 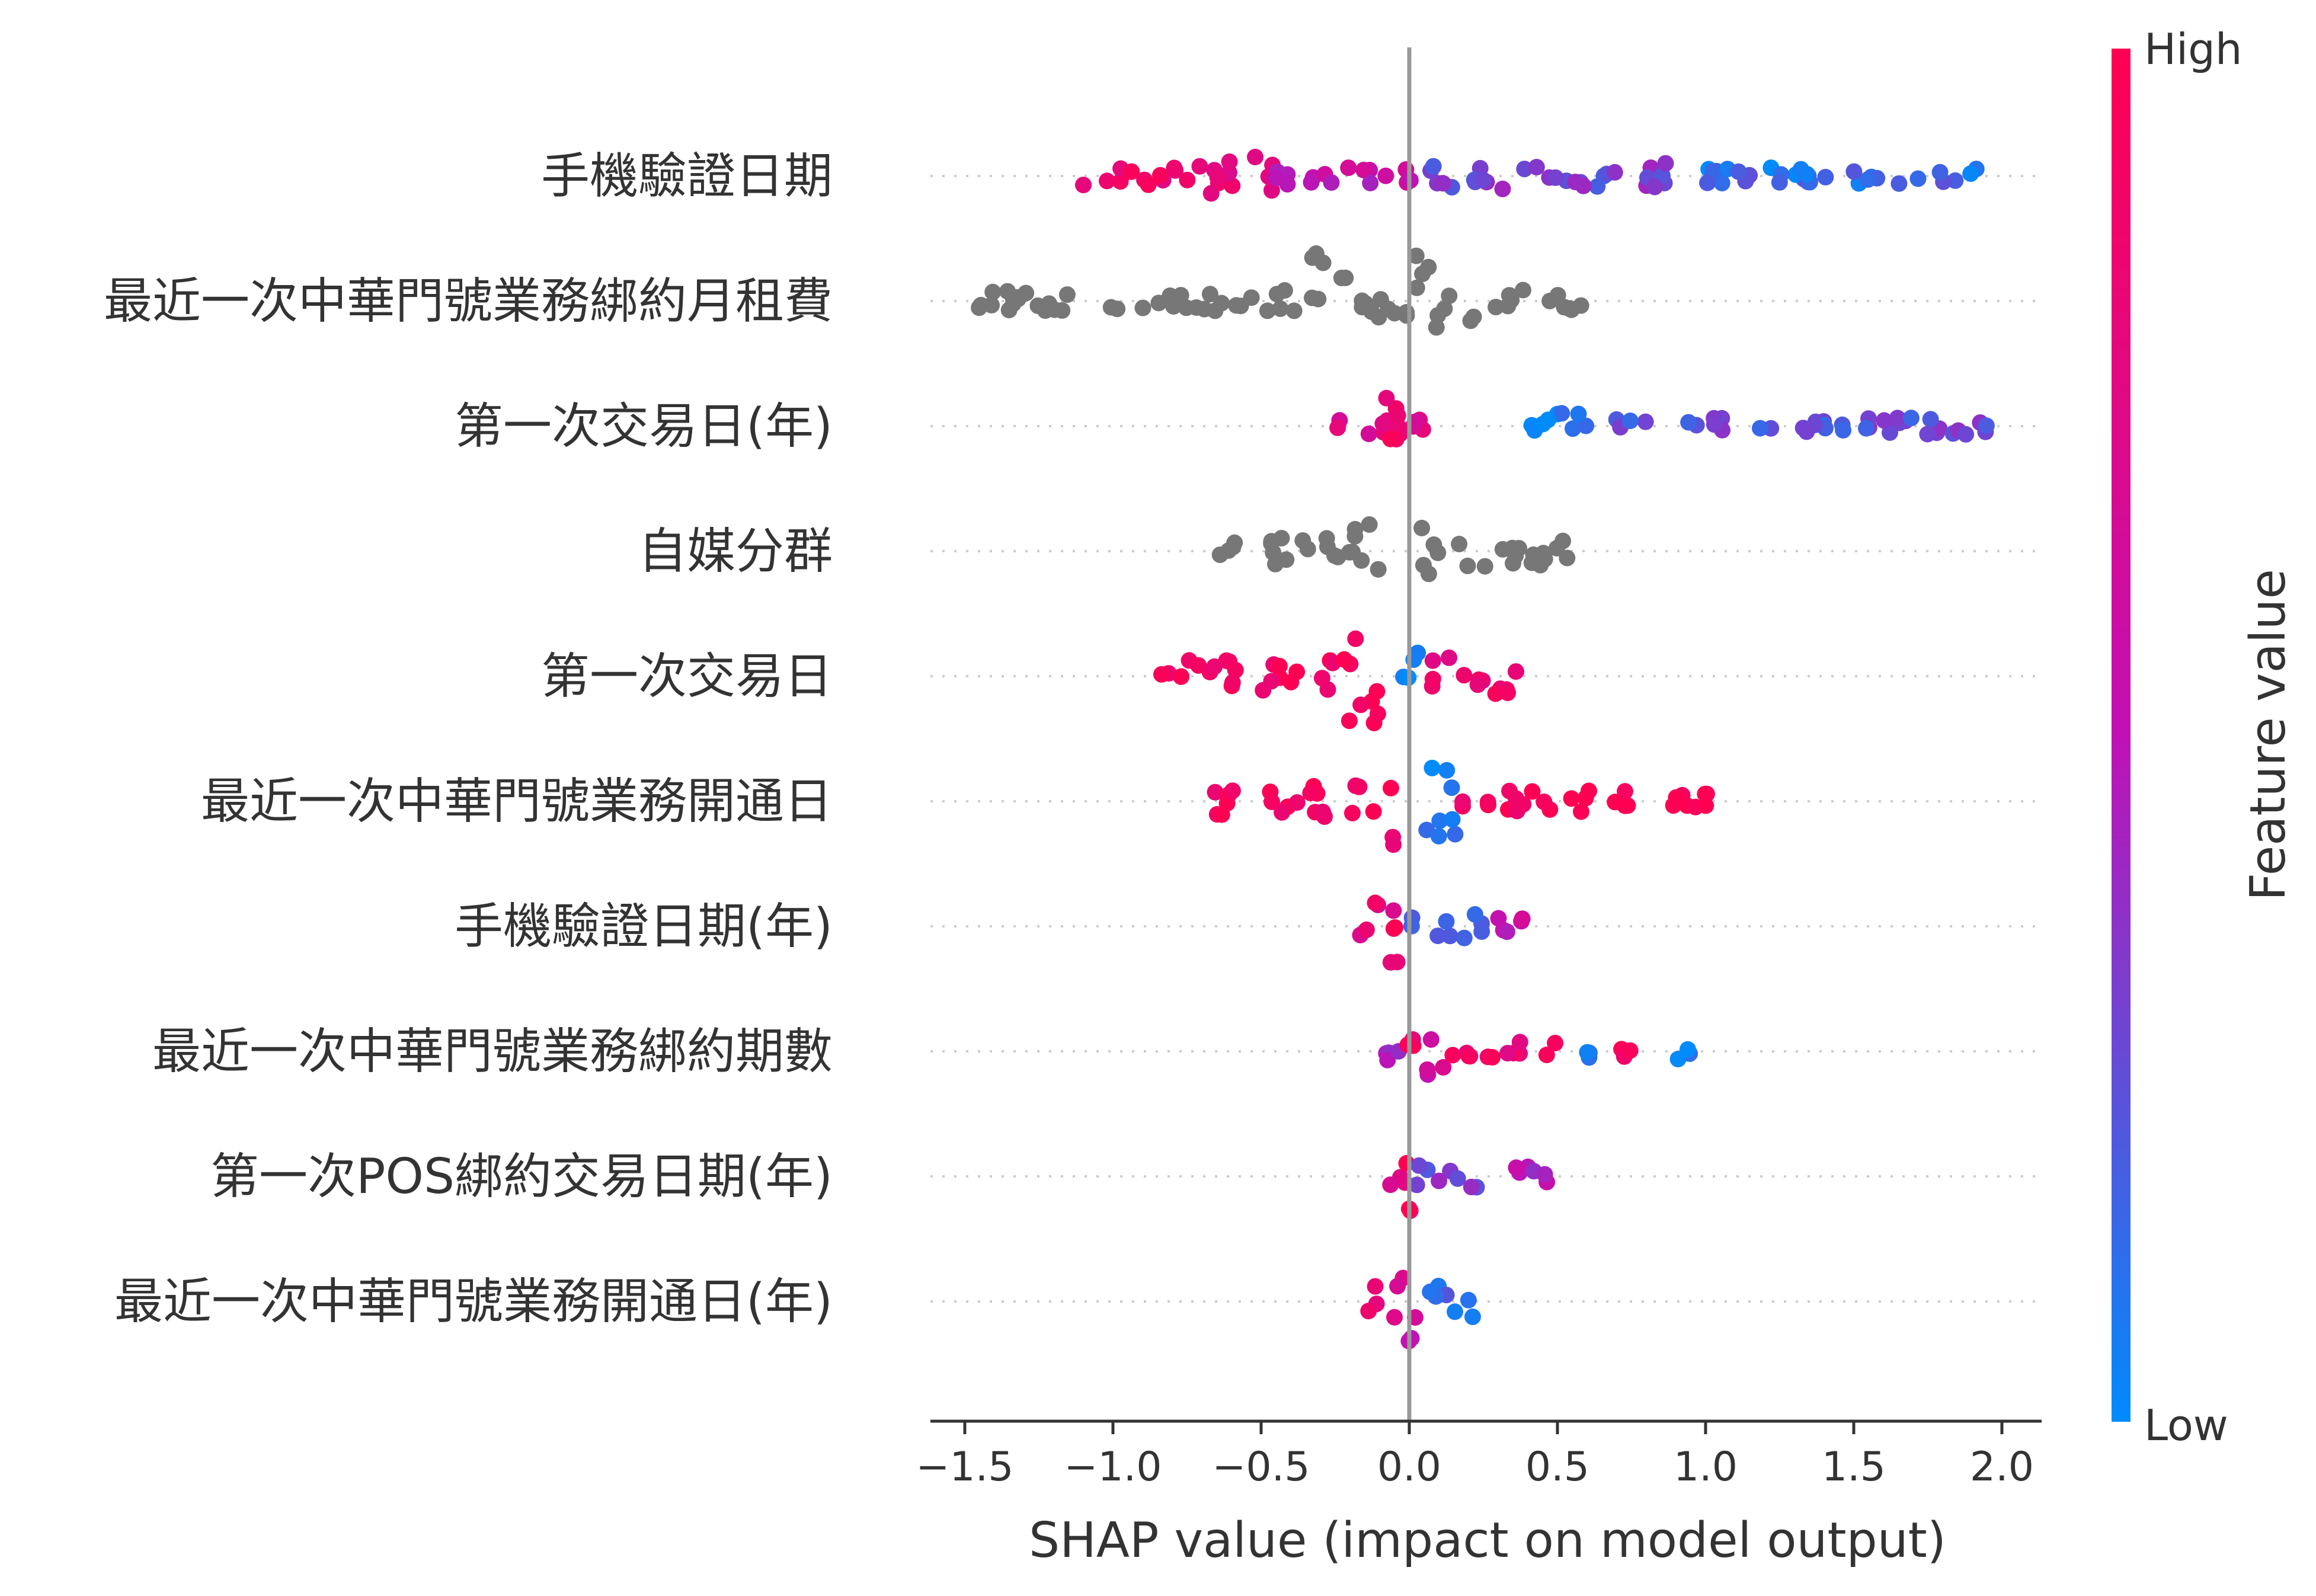 I want to click on feature-row: 最近一次中華門號業務綁約月租費, so click(x=1073, y=290).